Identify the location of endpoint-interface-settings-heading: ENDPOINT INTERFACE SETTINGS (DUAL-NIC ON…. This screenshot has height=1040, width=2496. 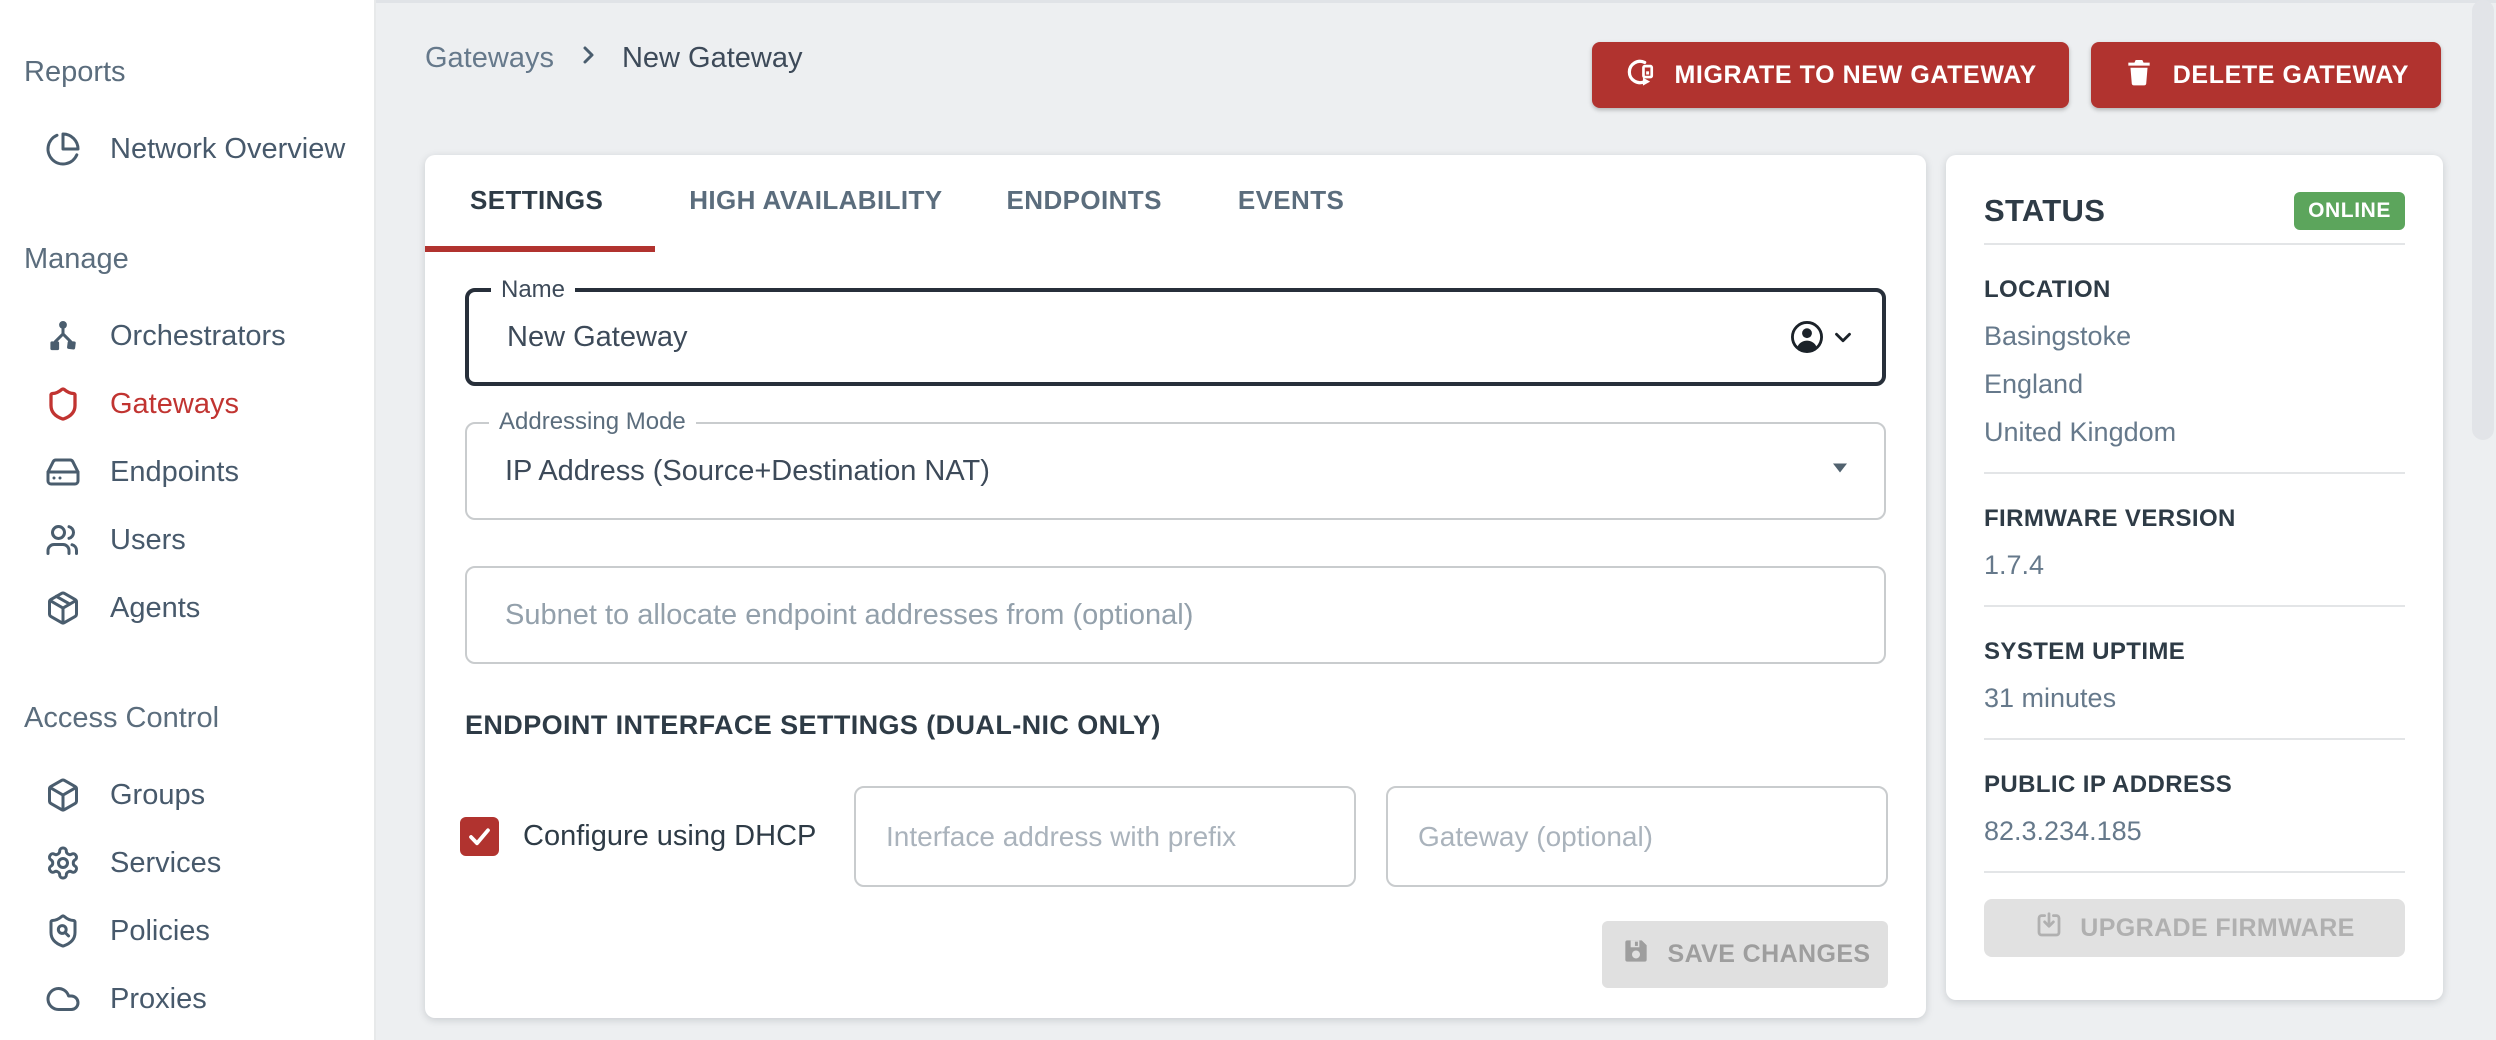
(813, 725).